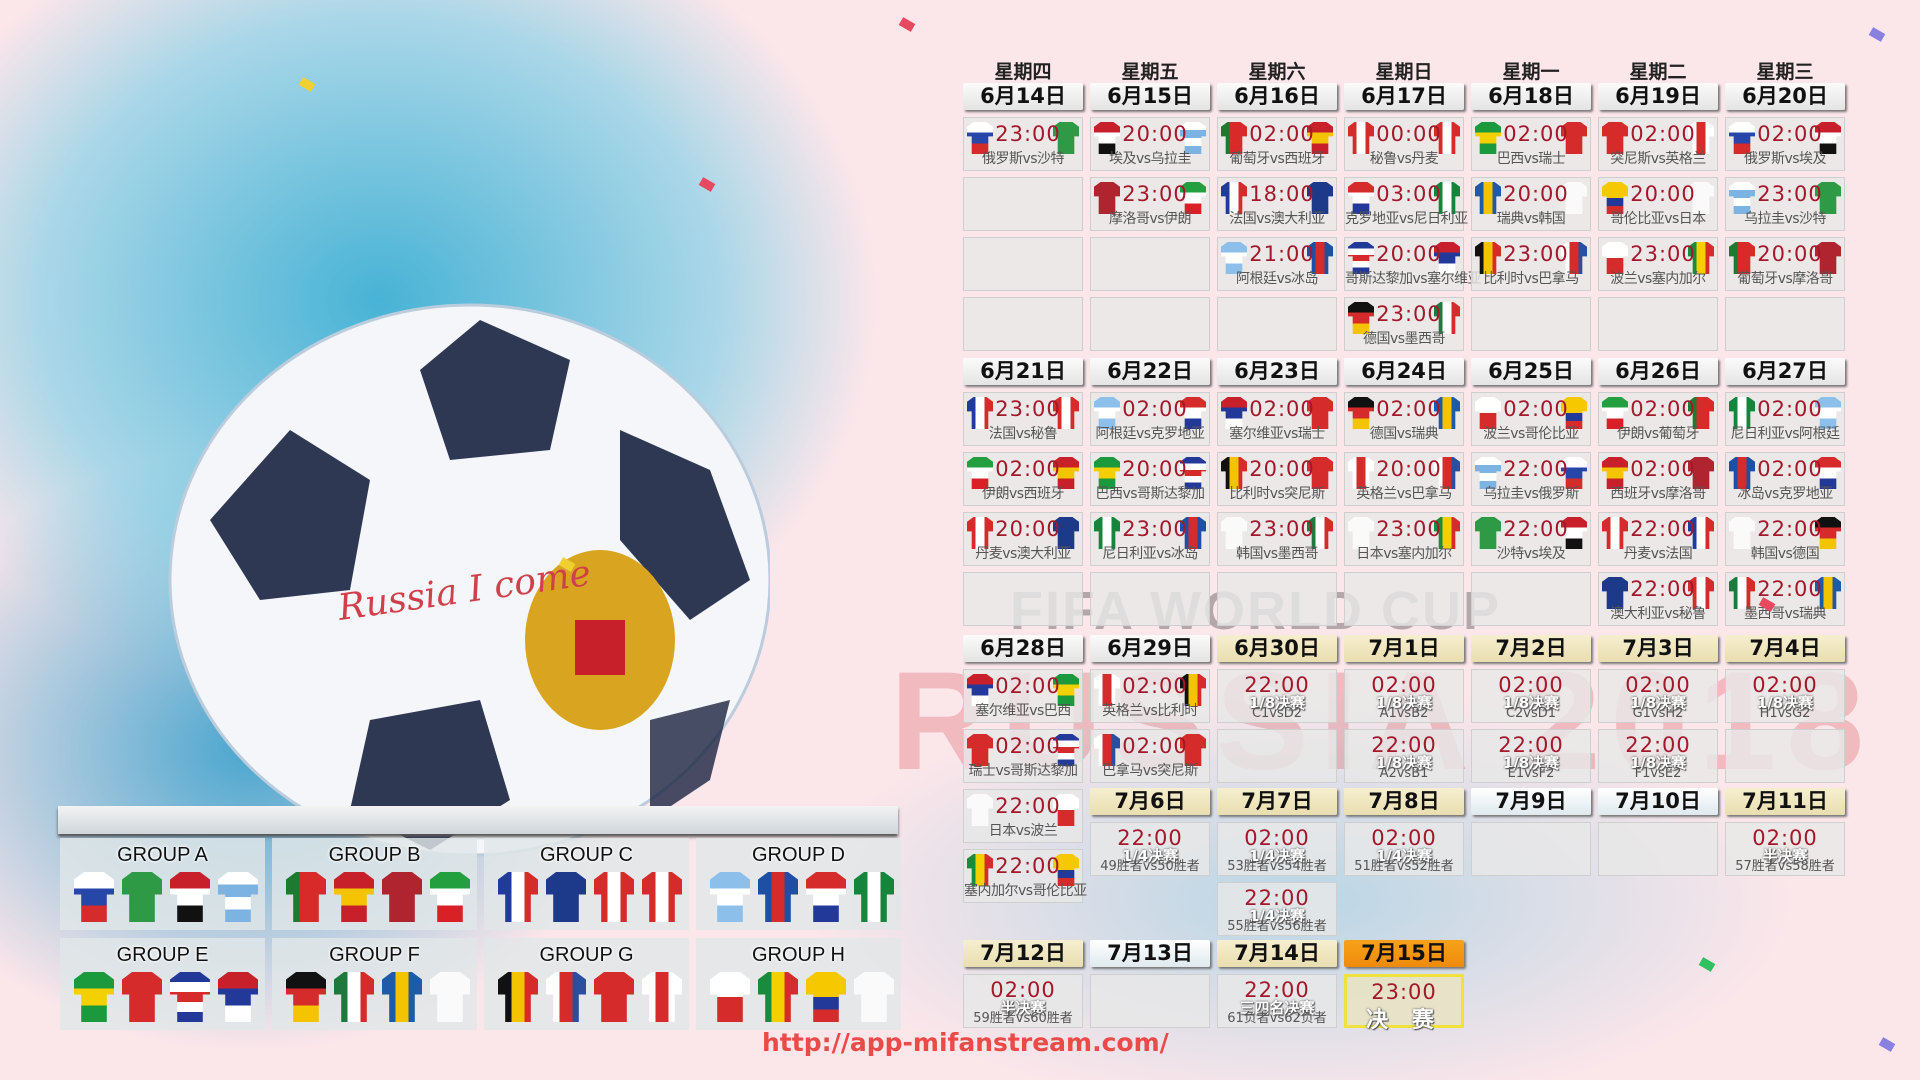 This screenshot has width=1920, height=1080. What do you see at coordinates (1150, 756) in the screenshot?
I see `match-cell: 02:00 巴拿马vs突尼斯` at bounding box center [1150, 756].